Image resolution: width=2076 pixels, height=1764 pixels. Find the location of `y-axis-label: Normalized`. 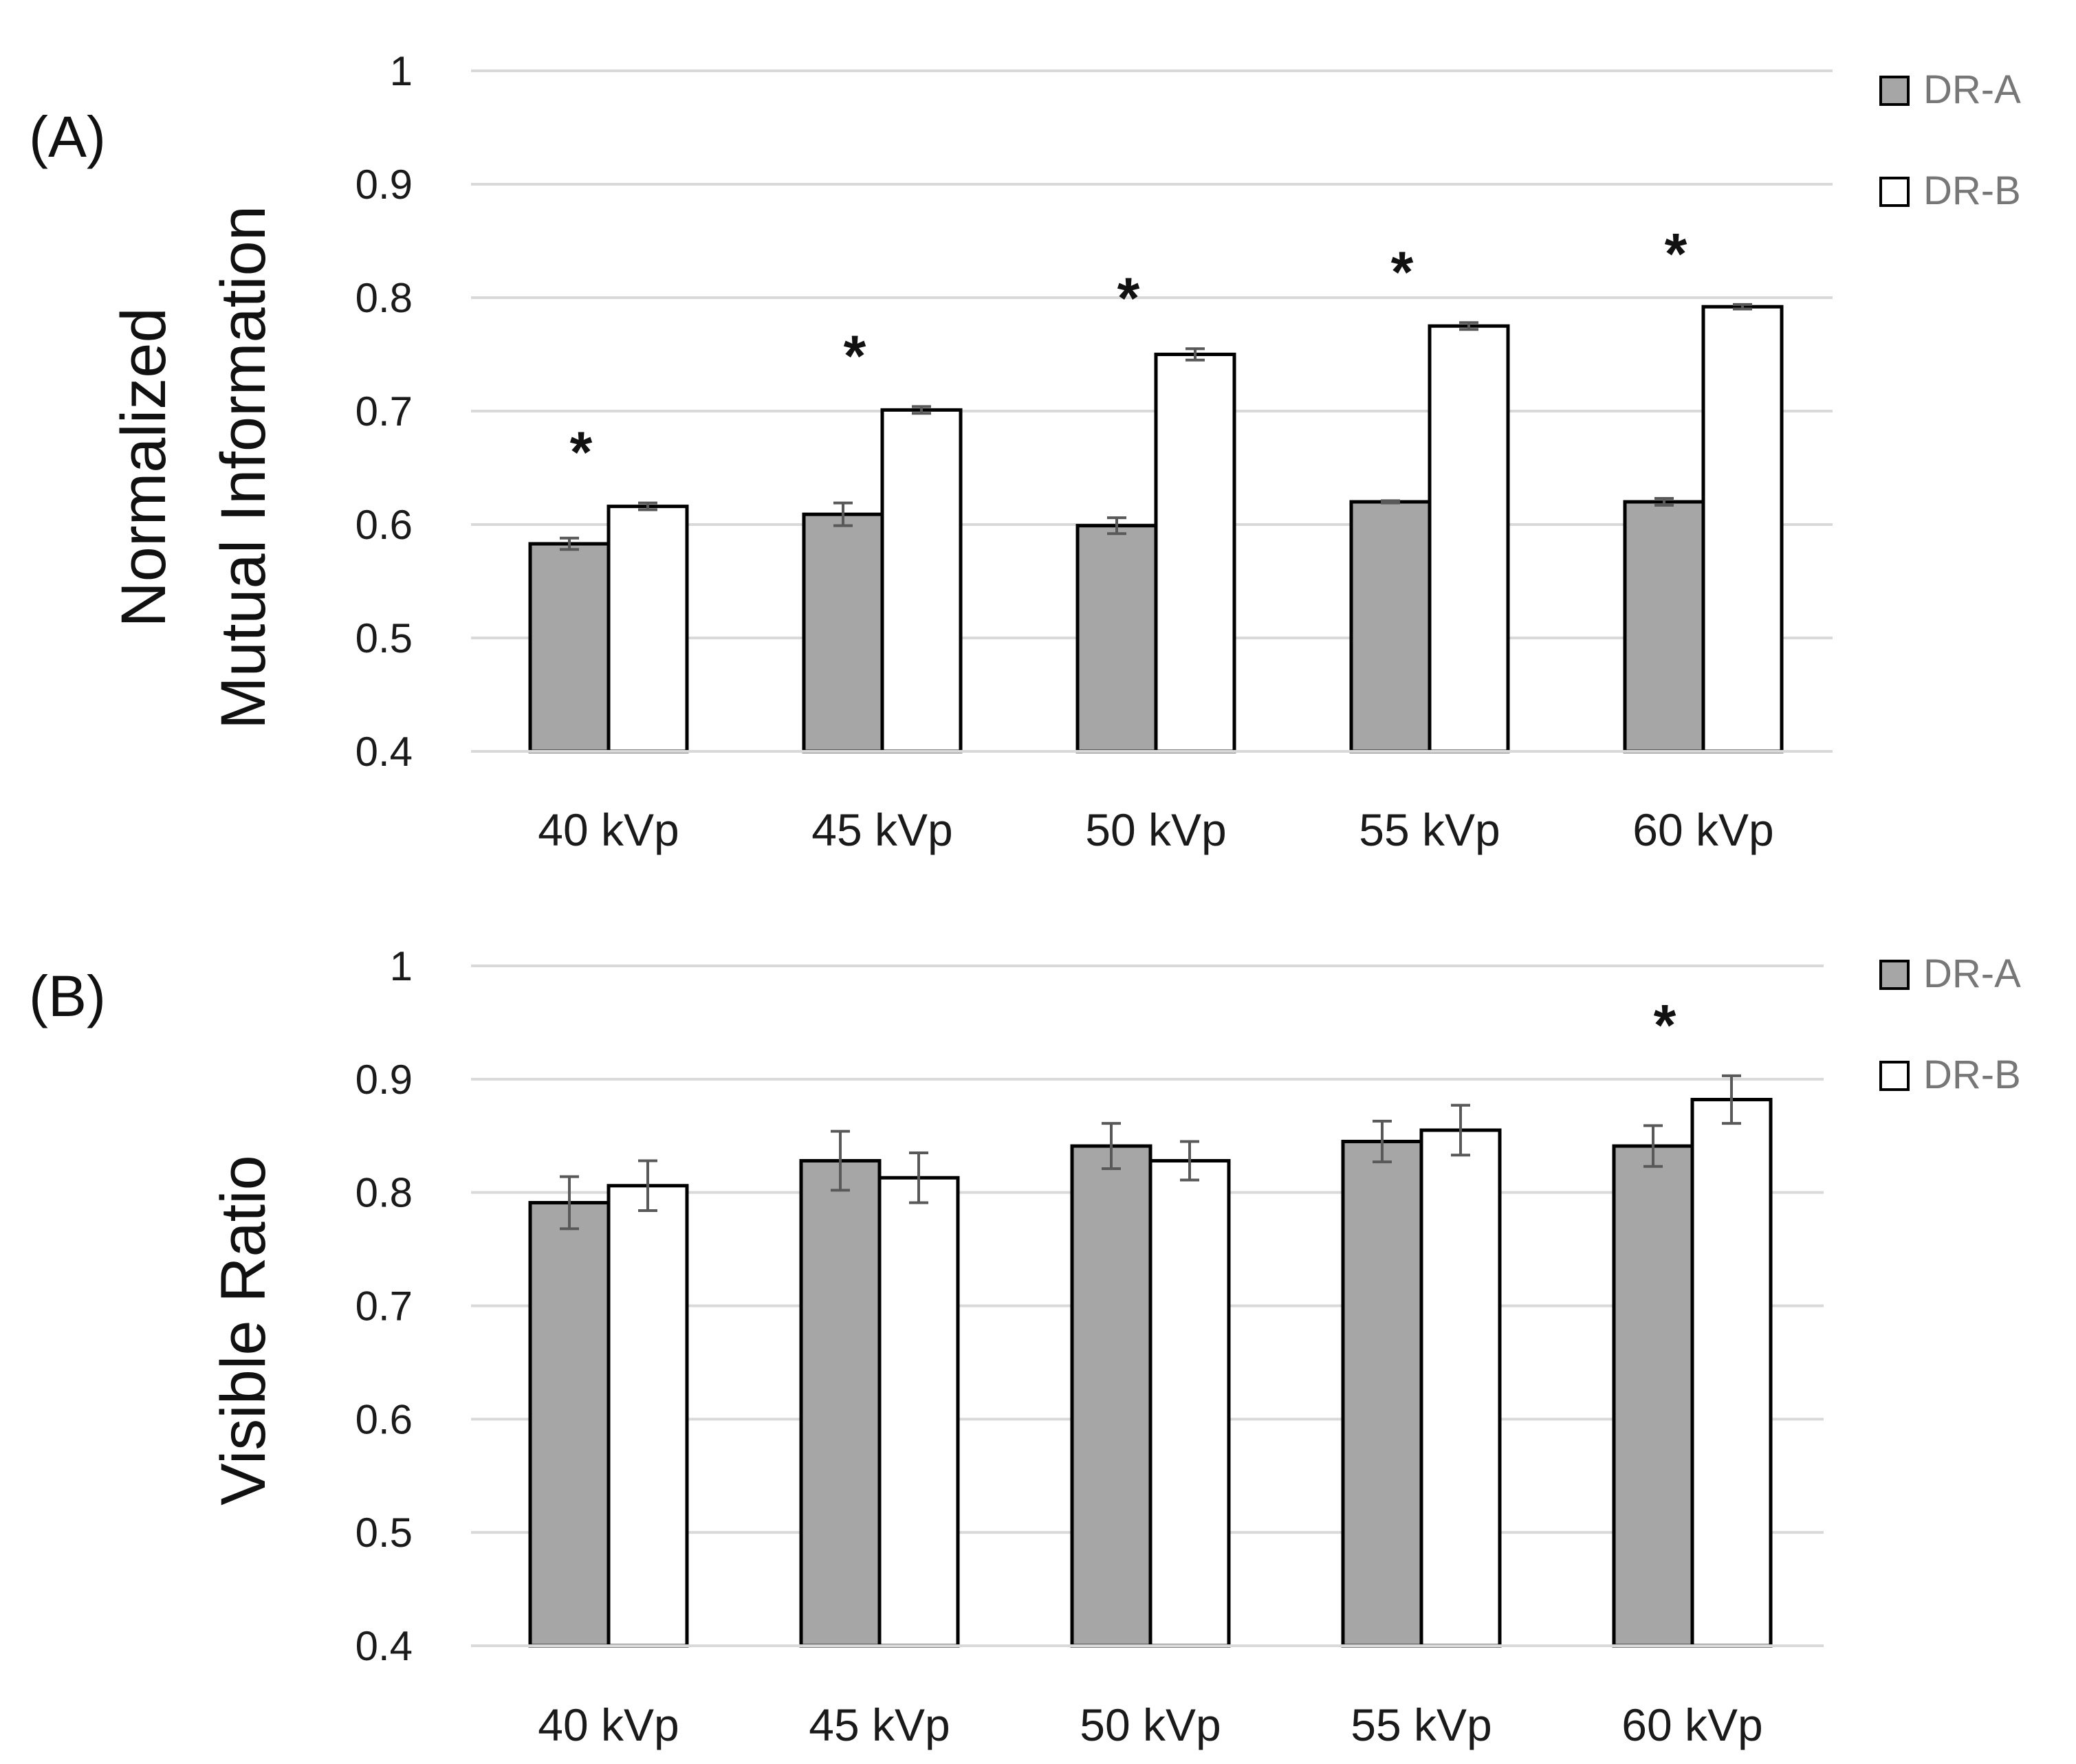

y-axis-label: Normalized is located at coordinates (144, 467).